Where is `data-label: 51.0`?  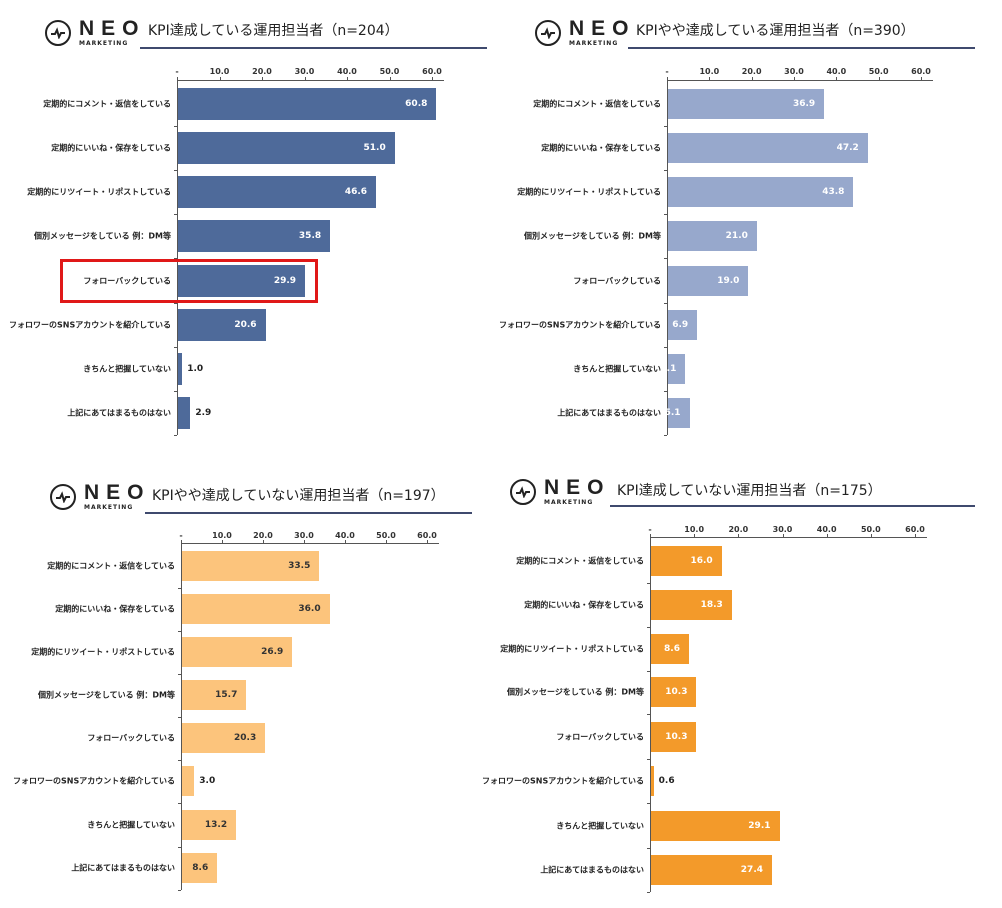 data-label: 51.0 is located at coordinates (374, 148).